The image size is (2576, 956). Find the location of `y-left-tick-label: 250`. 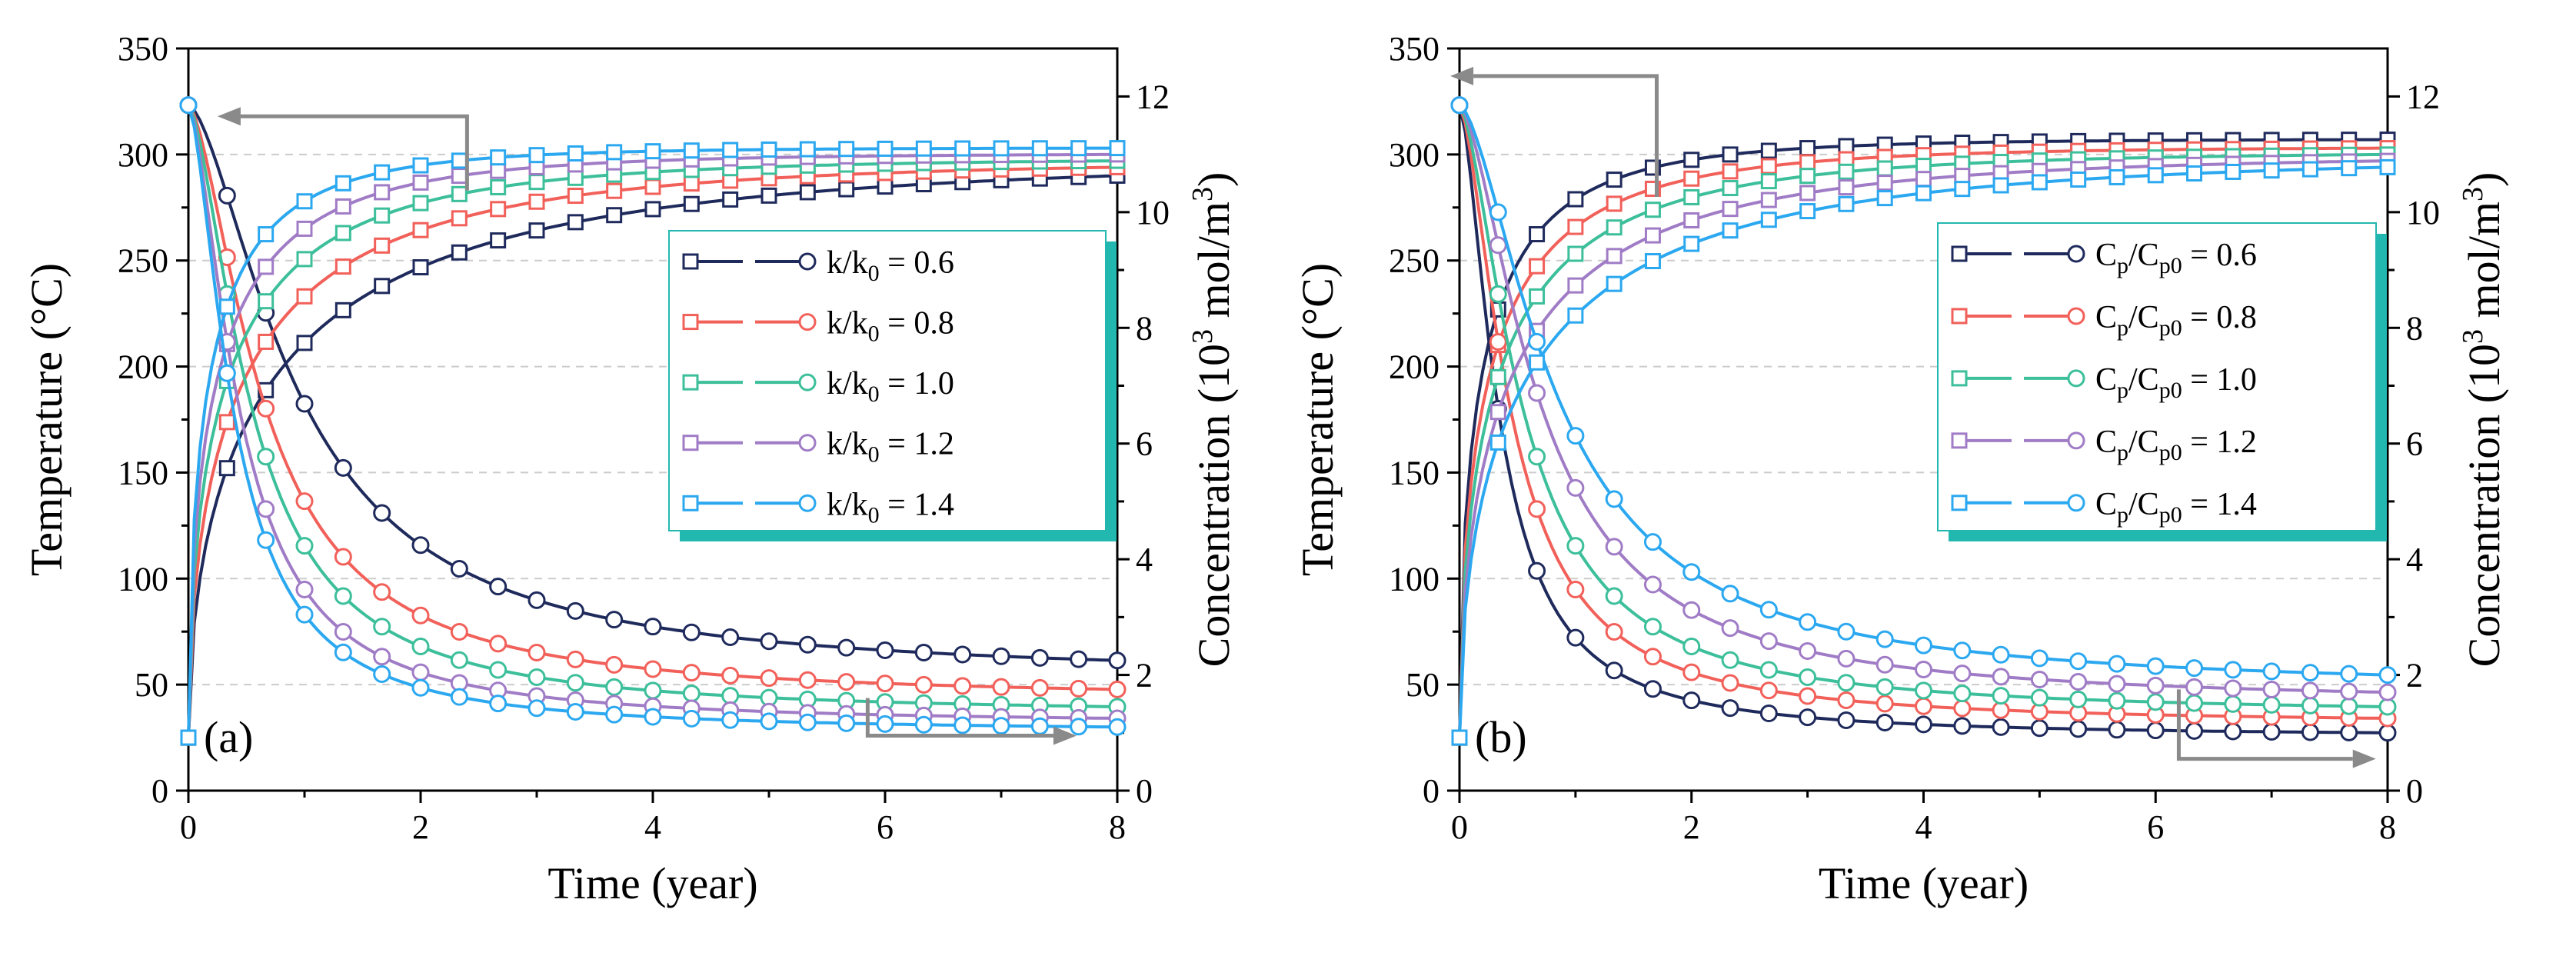

y-left-tick-label: 250 is located at coordinates (1414, 261).